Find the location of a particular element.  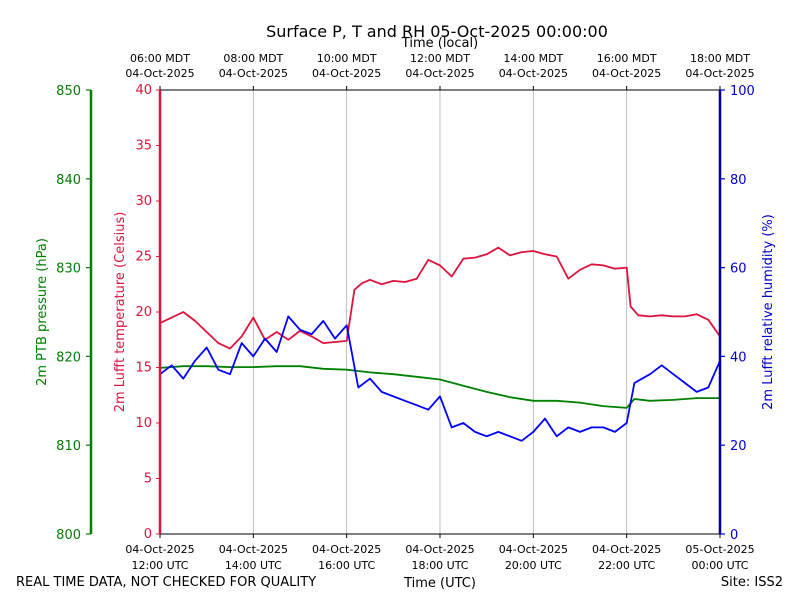

temperature-tick-label: 30 is located at coordinates (143, 201).